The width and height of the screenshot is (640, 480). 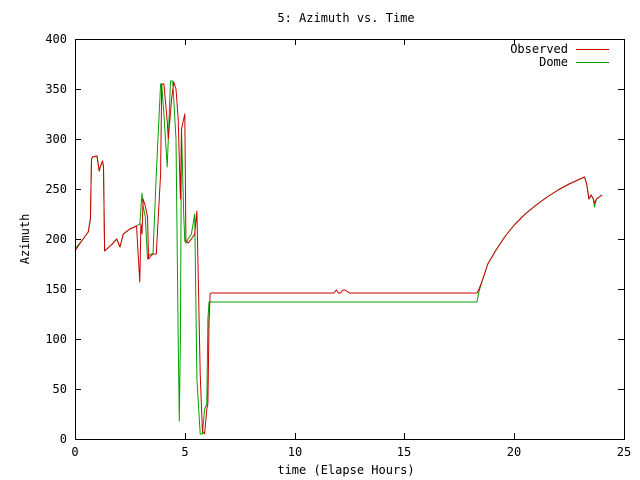 I want to click on y-tick-label: 100, so click(x=56, y=339).